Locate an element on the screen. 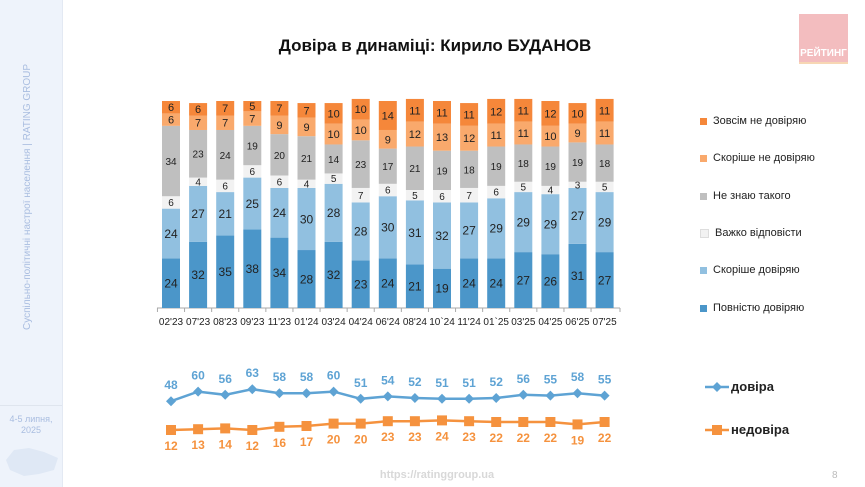 The height and width of the screenshot is (487, 865). data-label: 32 is located at coordinates (334, 275).